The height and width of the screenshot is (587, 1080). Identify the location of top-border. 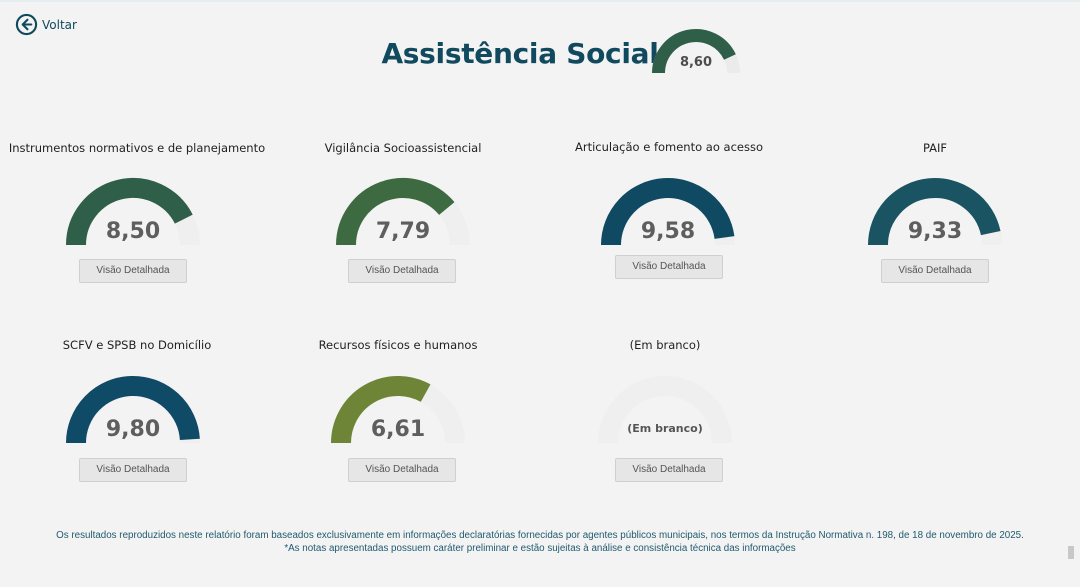
(540, 1).